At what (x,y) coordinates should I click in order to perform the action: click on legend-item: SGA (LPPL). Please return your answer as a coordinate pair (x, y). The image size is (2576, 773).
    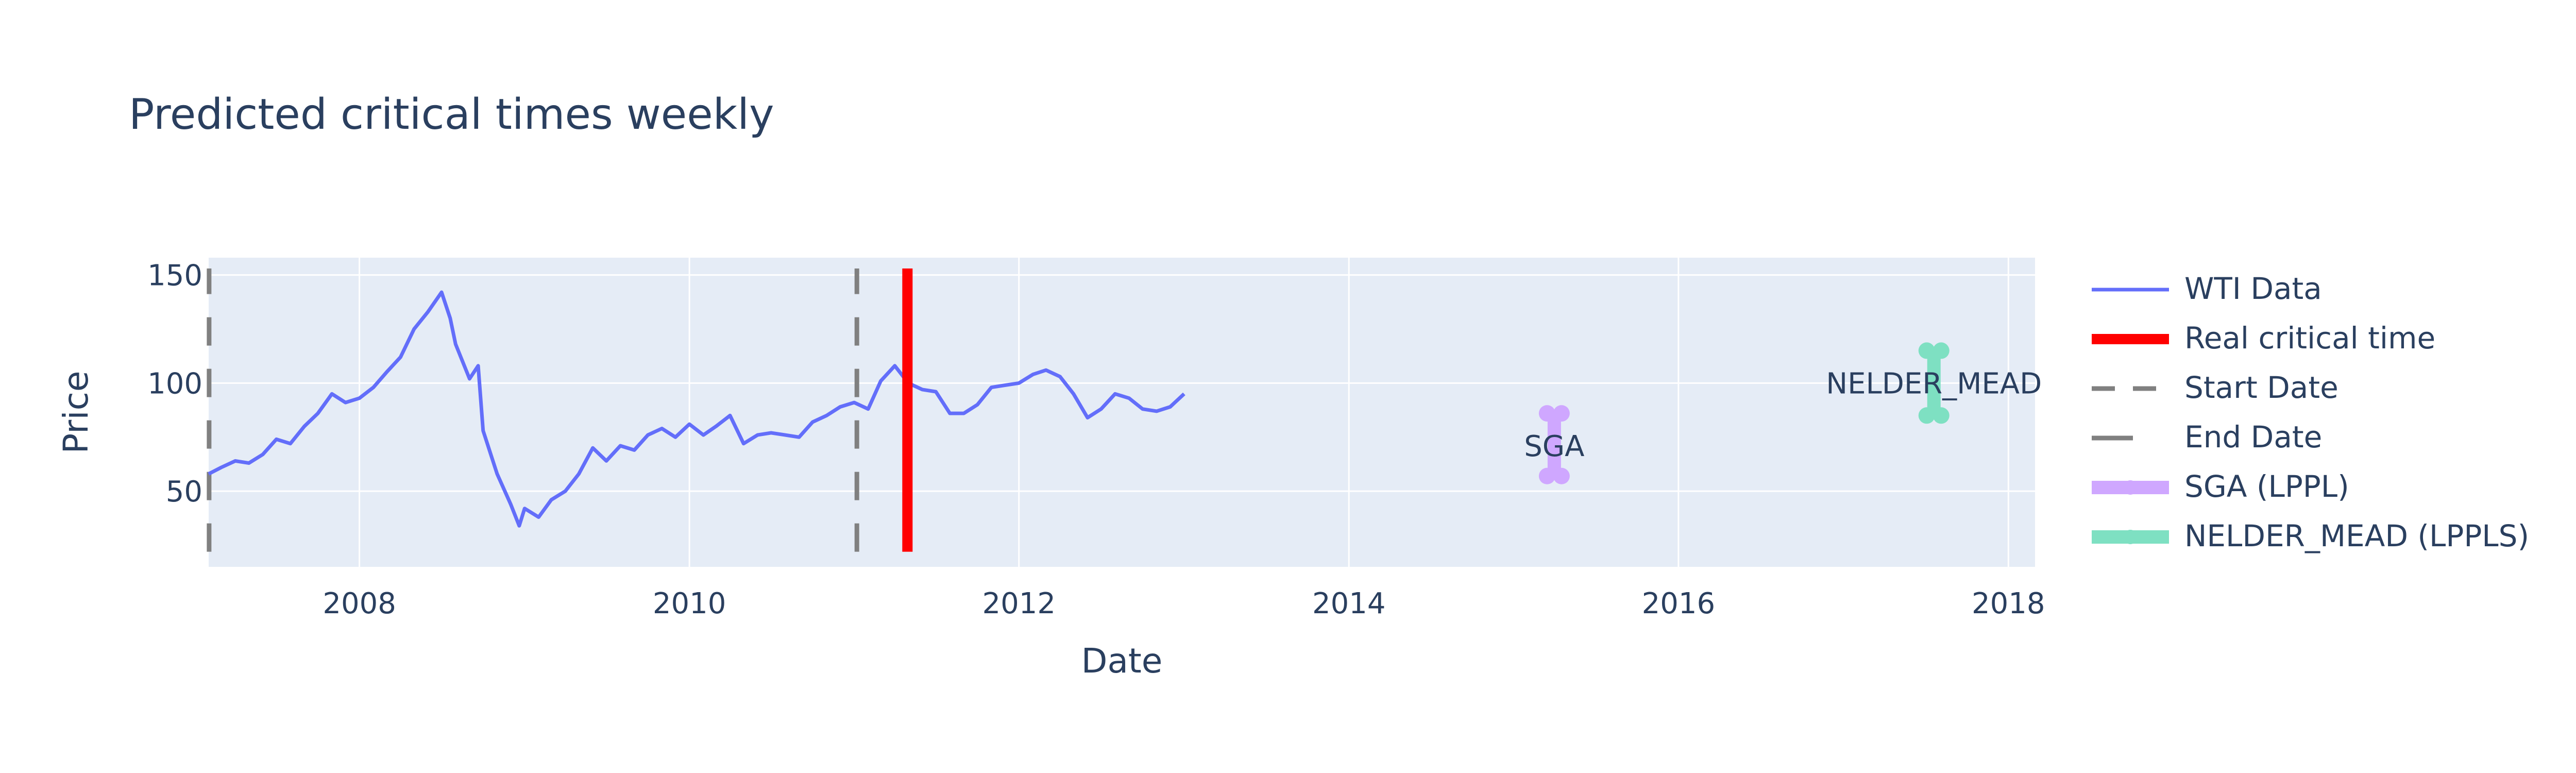
    Looking at the image, I should click on (2220, 486).